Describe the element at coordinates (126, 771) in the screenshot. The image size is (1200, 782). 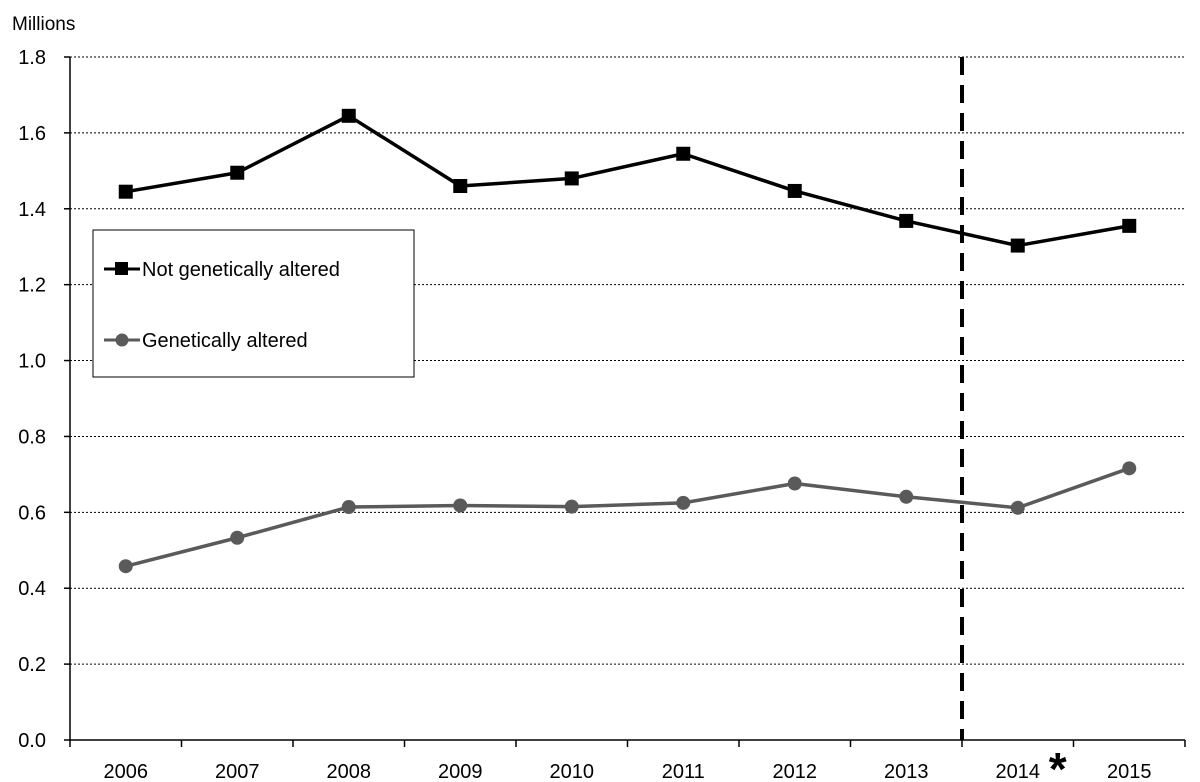
I see `x-tick-label: 2006` at that location.